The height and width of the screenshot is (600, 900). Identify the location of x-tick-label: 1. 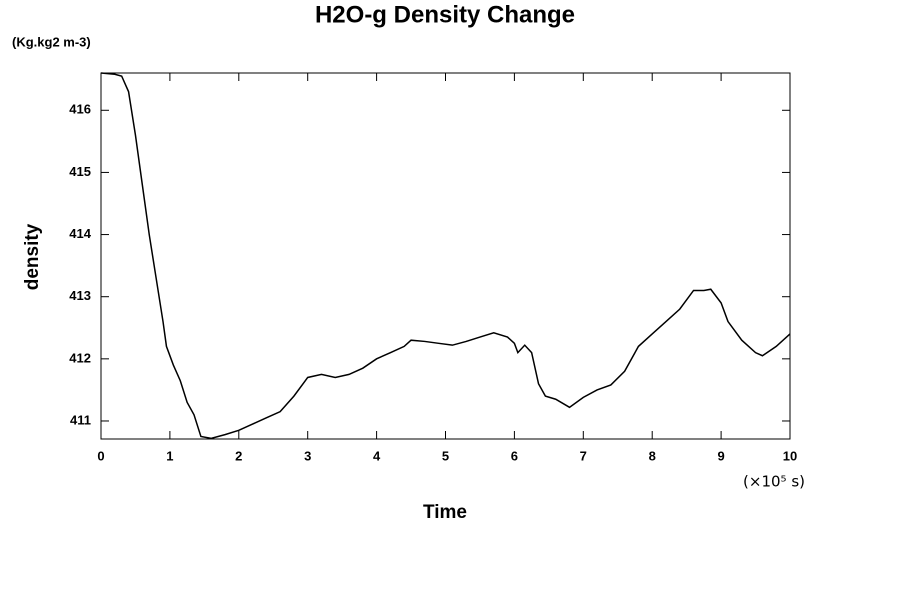
(169, 455).